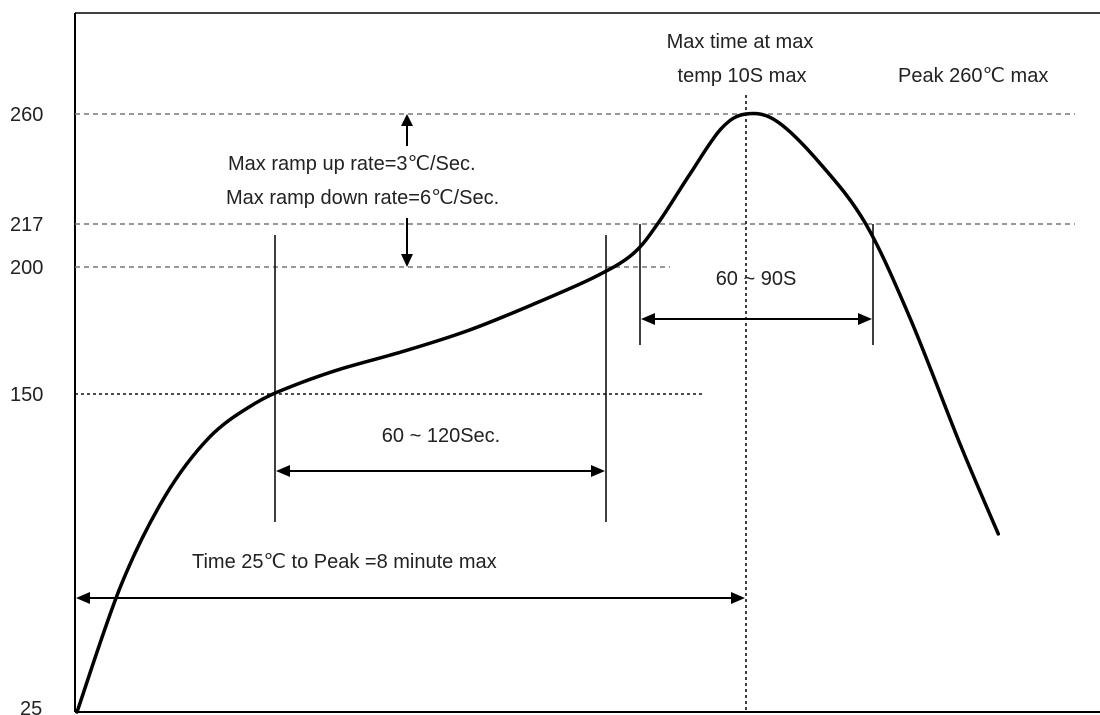  What do you see at coordinates (31, 706) in the screenshot?
I see `y-tick-label-25: 25` at bounding box center [31, 706].